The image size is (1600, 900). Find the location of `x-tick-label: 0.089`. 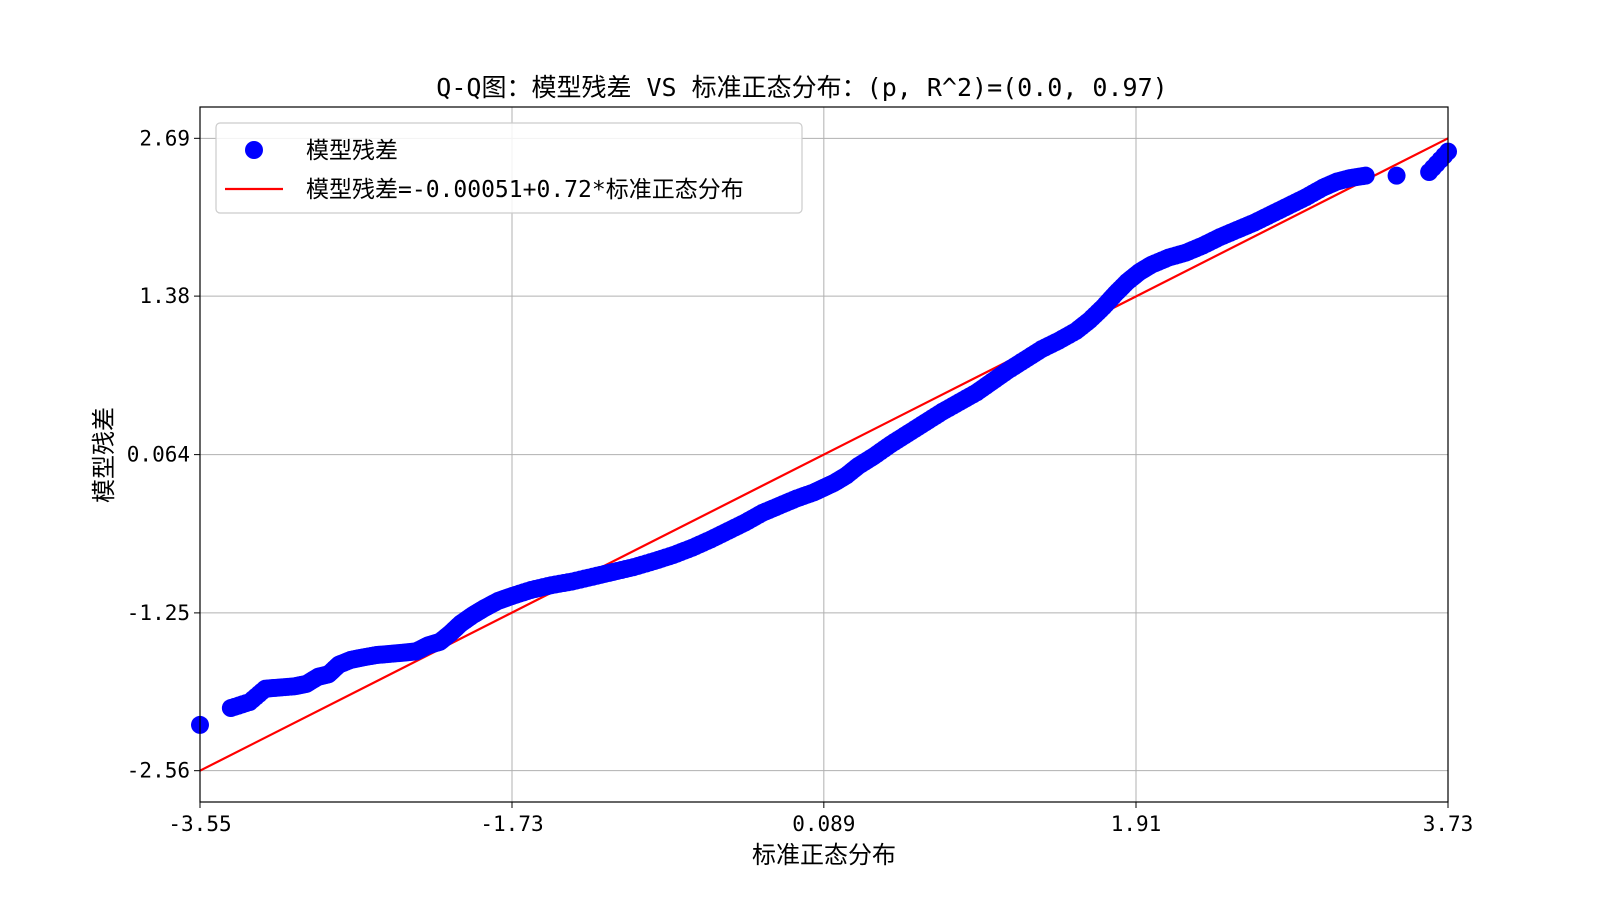

x-tick-label: 0.089 is located at coordinates (823, 824).